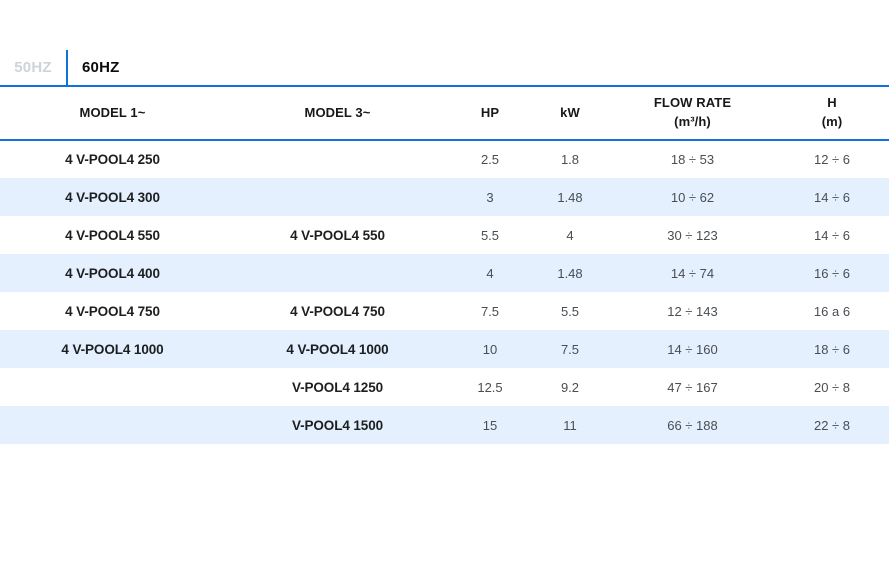 The width and height of the screenshot is (889, 566). Describe the element at coordinates (832, 349) in the screenshot. I see `head-cell: 18 ÷ 6` at that location.